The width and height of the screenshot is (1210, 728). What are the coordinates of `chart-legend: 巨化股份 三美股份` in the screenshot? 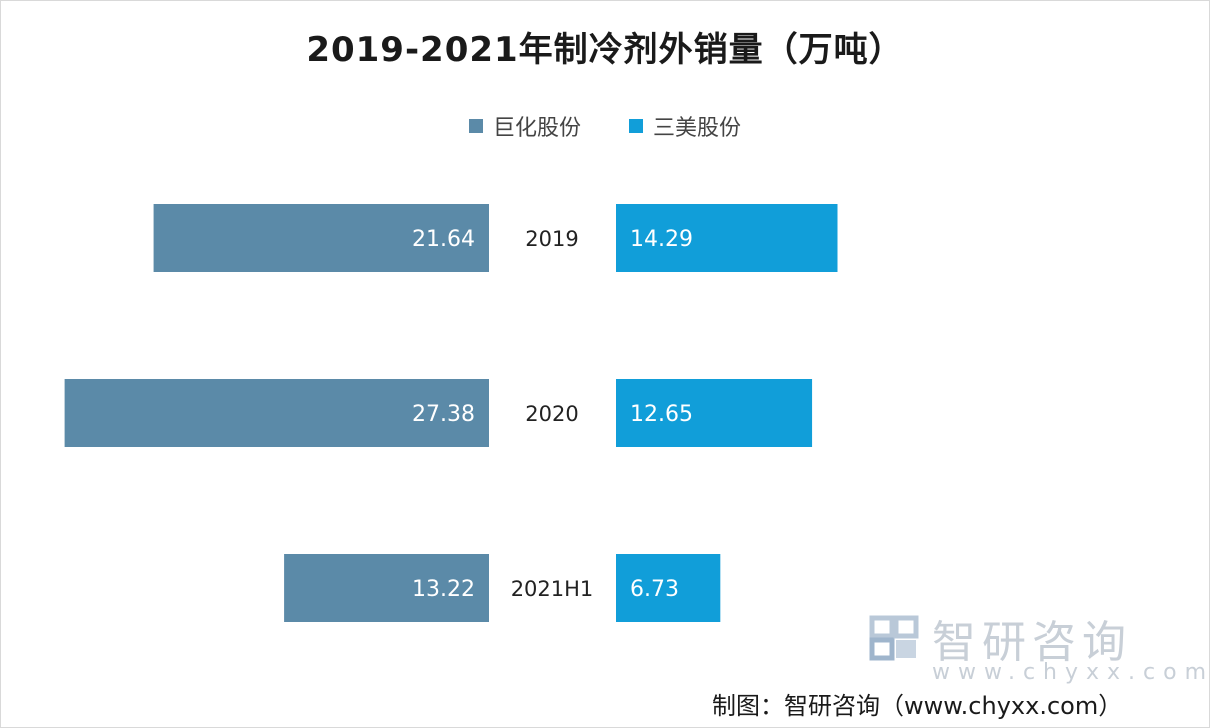 It's located at (605, 126).